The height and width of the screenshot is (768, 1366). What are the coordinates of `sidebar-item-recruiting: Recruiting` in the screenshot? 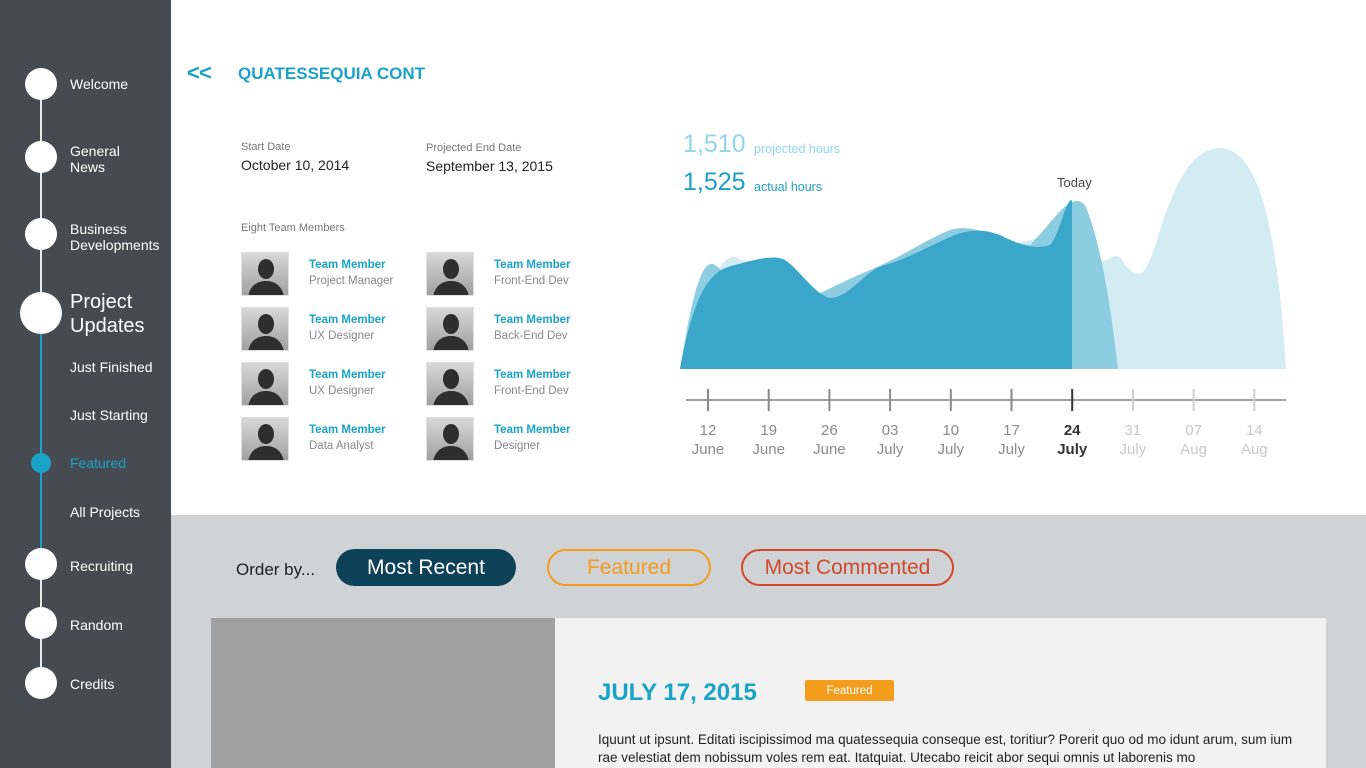 It's located at (102, 566).